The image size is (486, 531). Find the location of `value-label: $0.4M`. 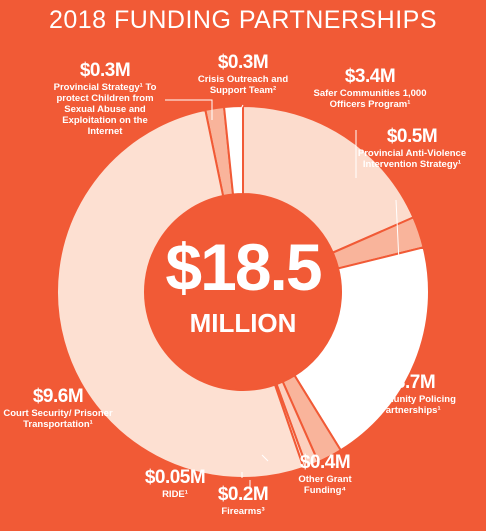

value-label: $0.4M is located at coordinates (325, 462).